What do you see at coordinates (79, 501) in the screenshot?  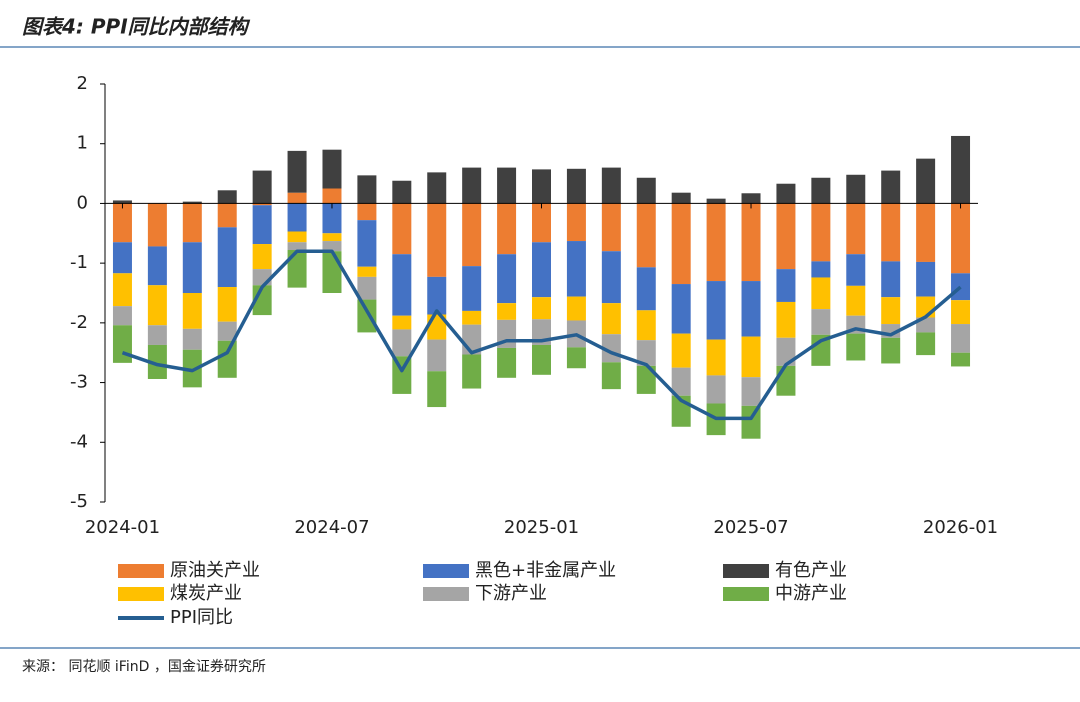 I see `y-tick-label: -5` at bounding box center [79, 501].